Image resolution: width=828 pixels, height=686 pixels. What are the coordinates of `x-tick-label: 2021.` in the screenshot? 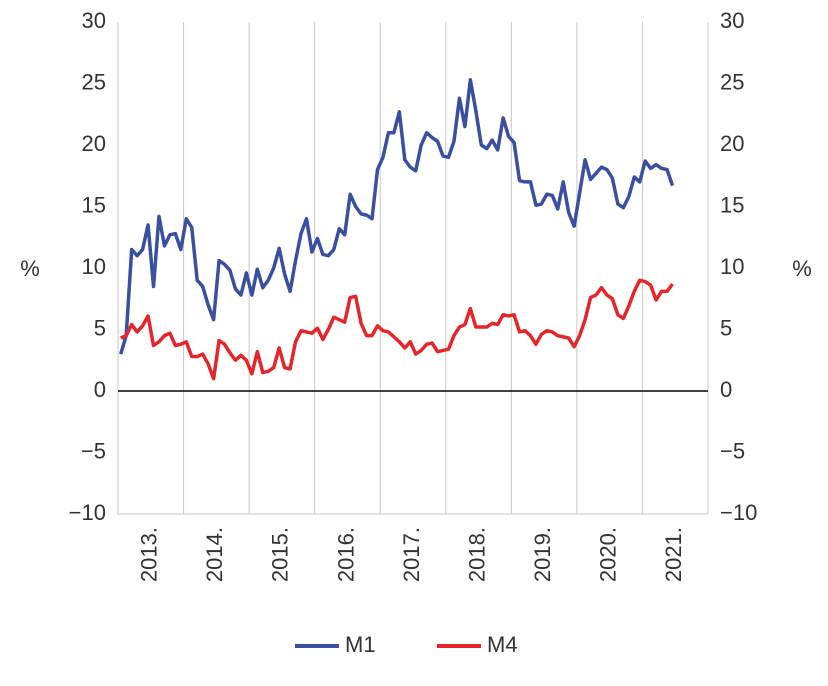 It's located at (673, 554).